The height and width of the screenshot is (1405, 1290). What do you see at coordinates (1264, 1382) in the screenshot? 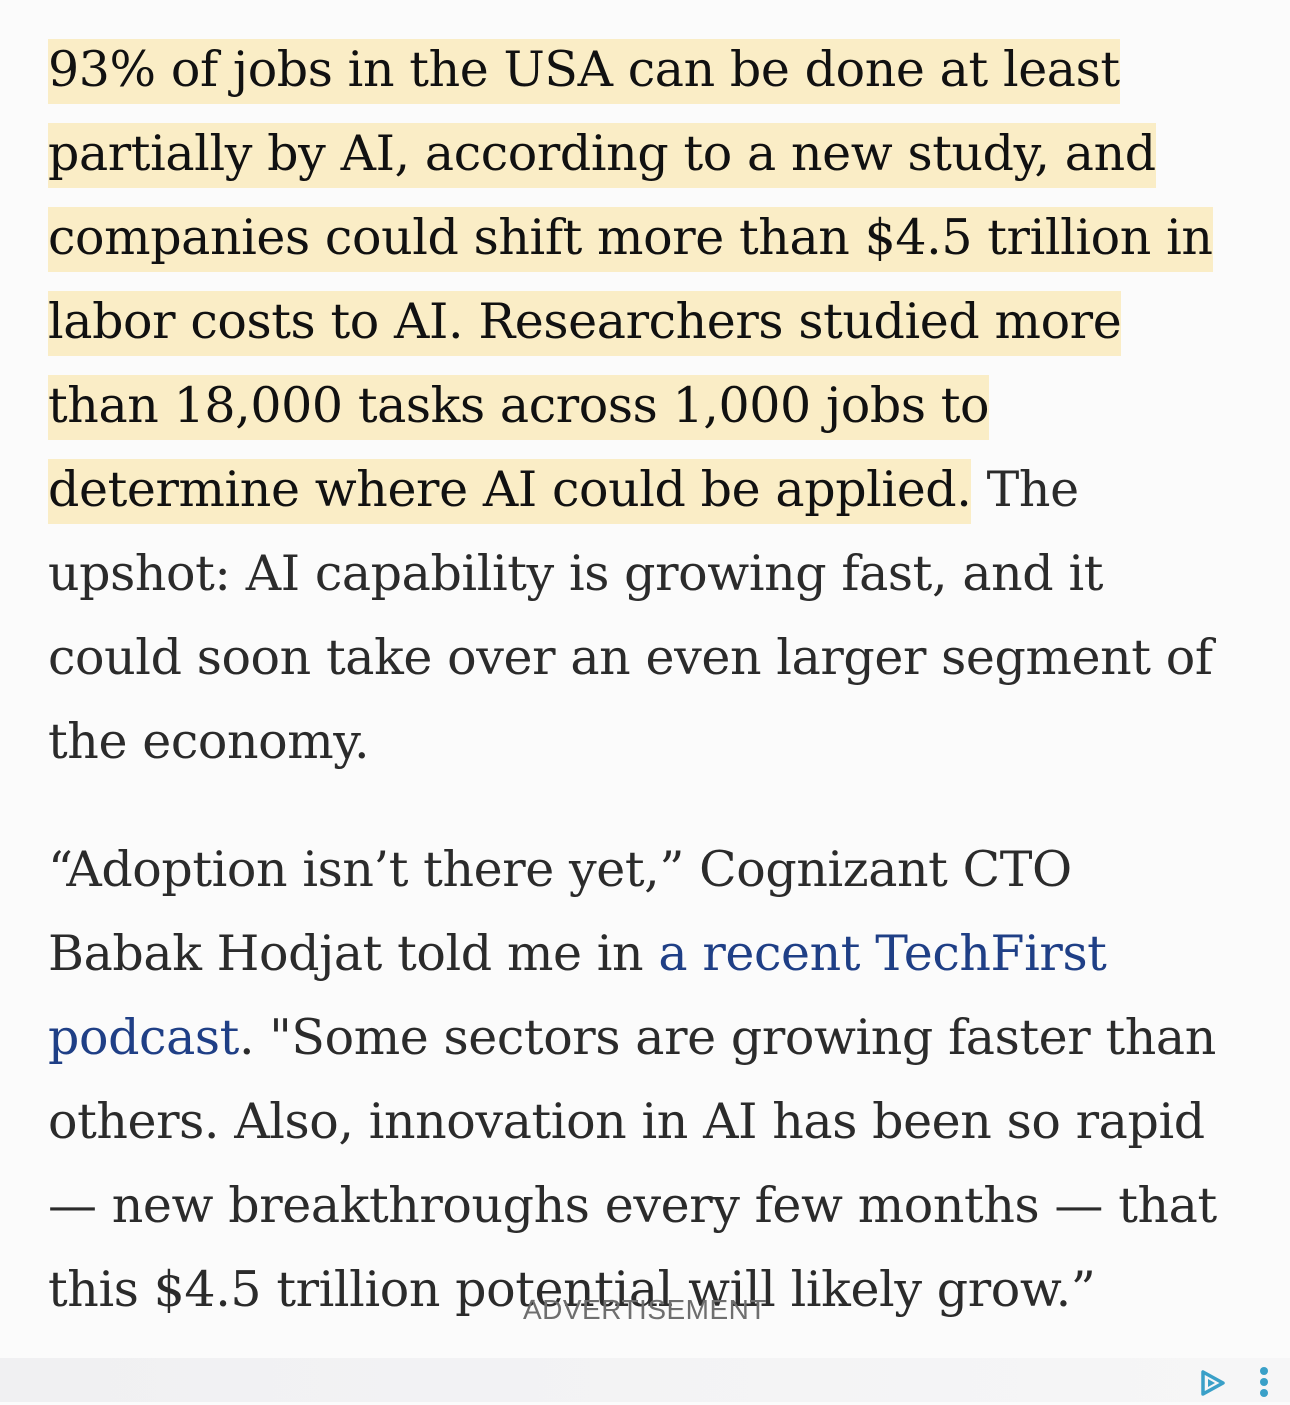
I see `more-vertical-icon` at bounding box center [1264, 1382].